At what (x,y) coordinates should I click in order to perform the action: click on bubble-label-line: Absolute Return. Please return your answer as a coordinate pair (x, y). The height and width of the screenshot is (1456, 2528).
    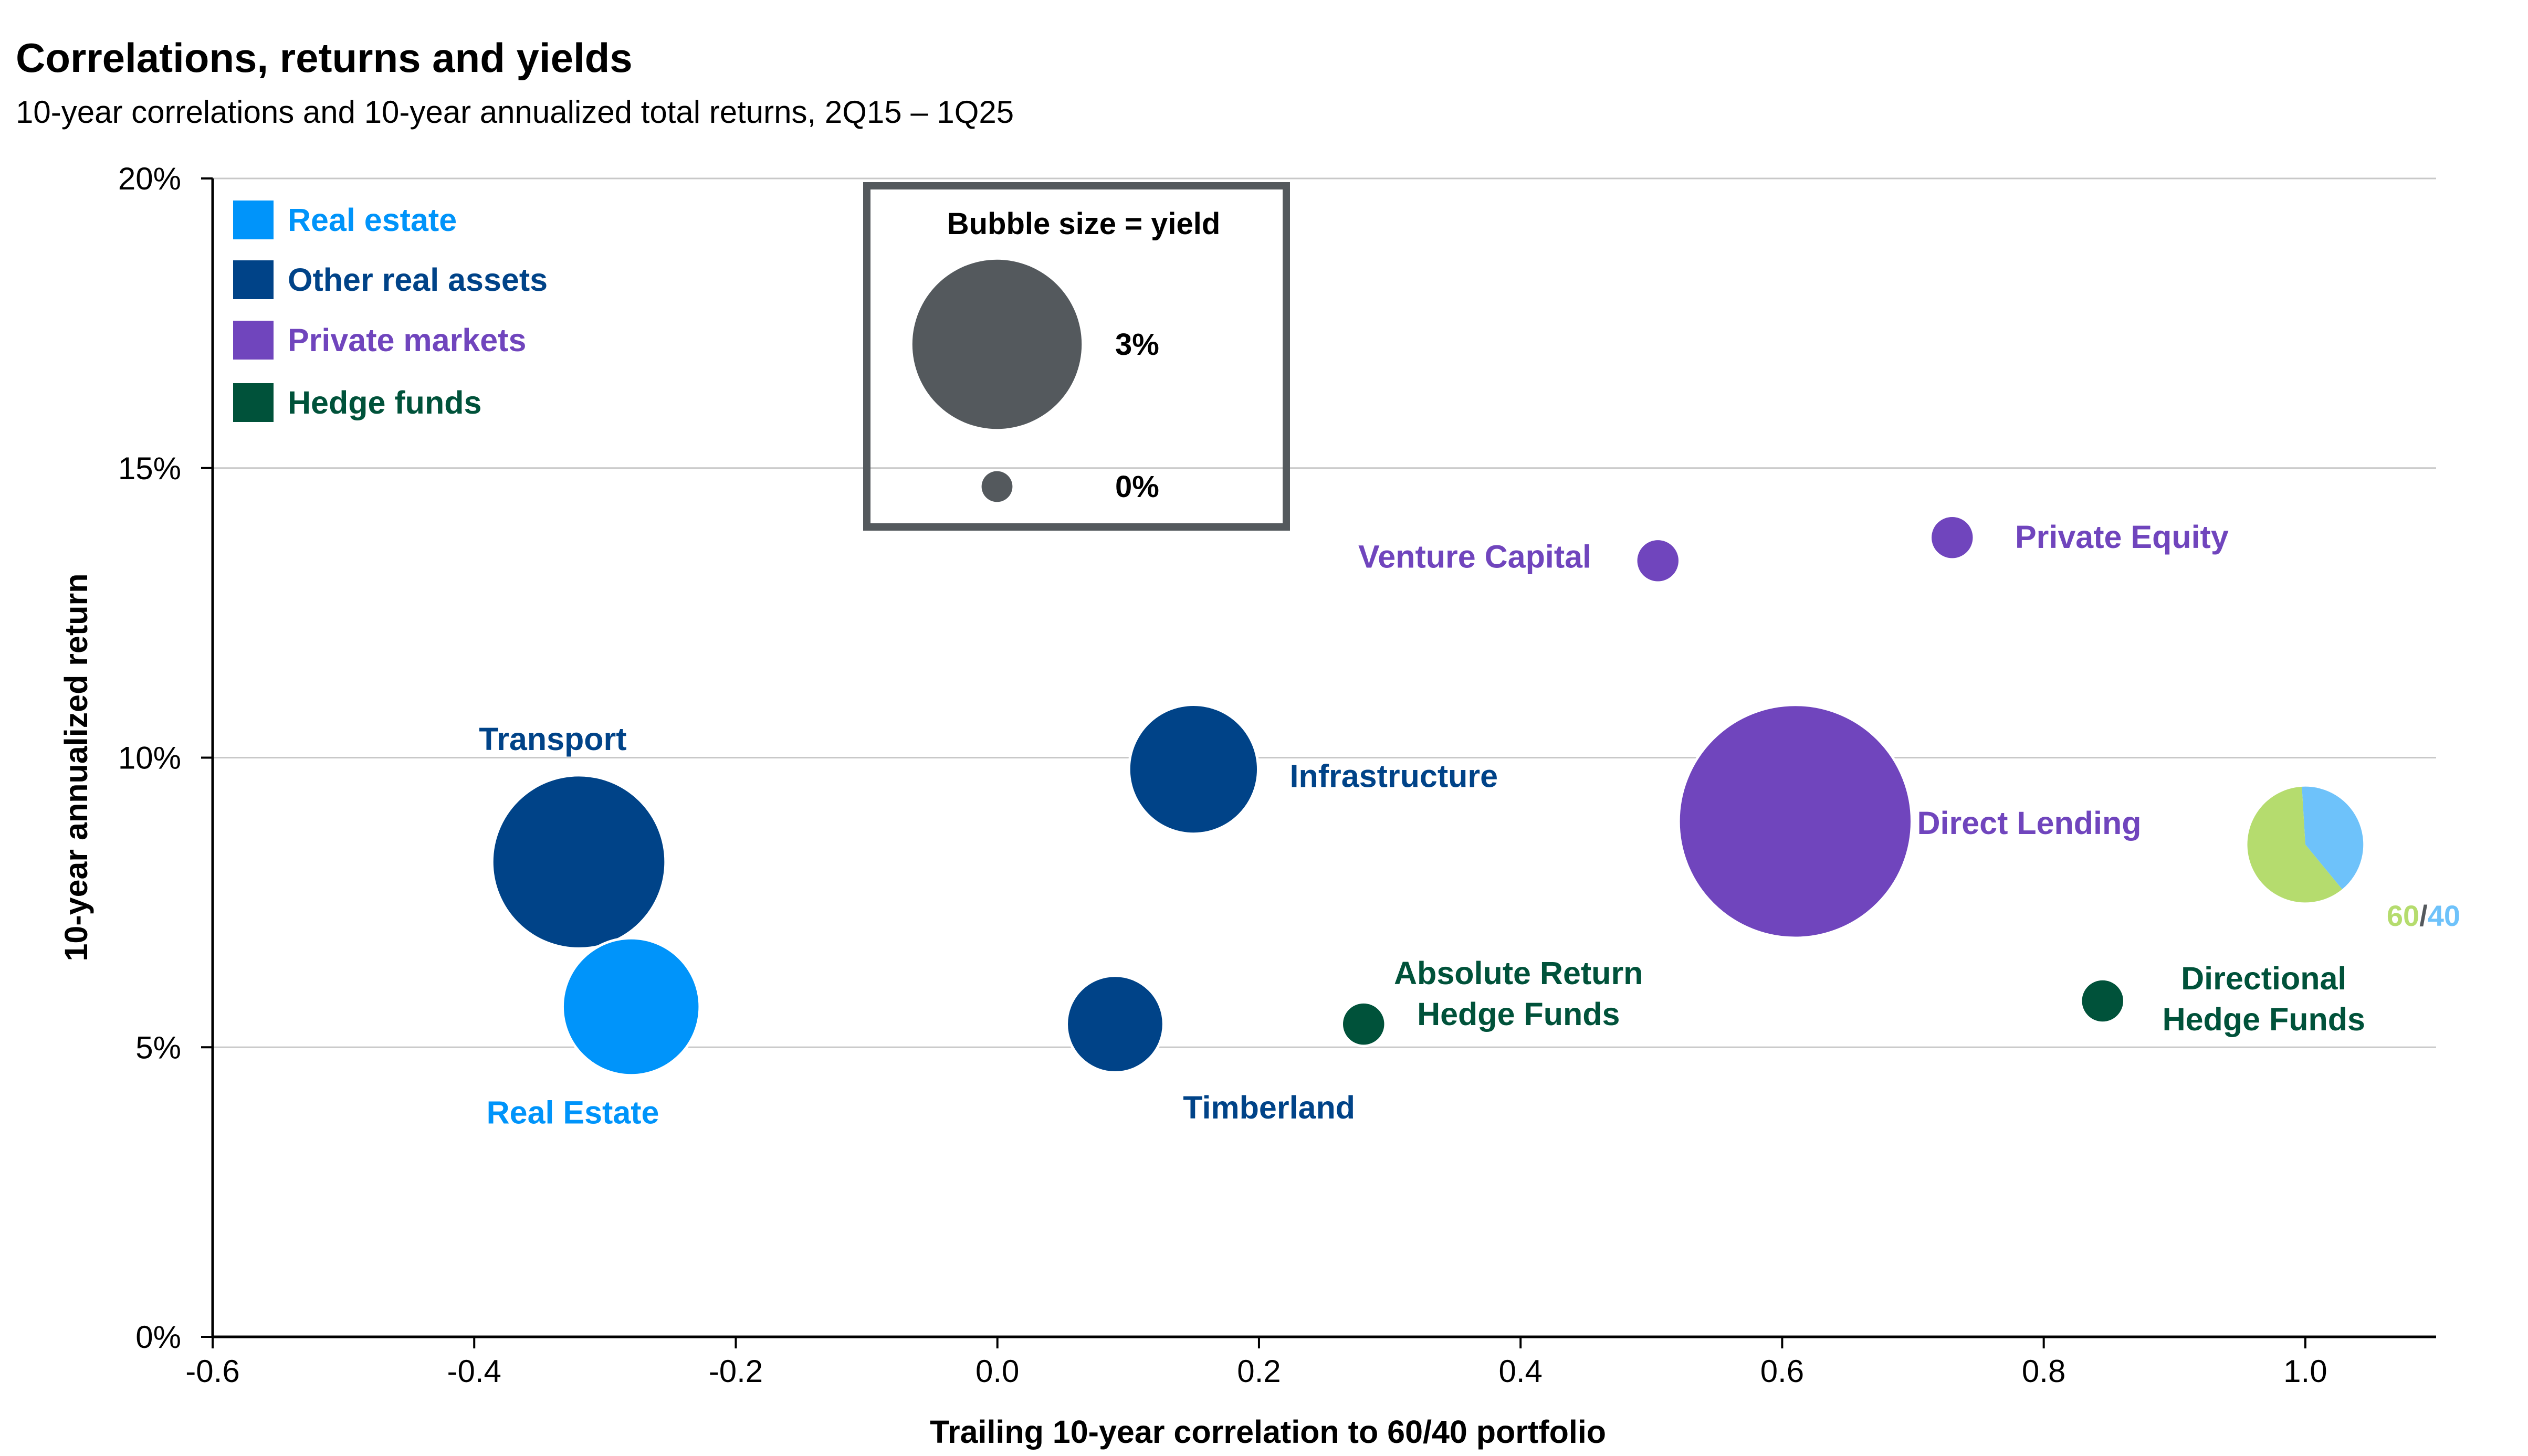
    Looking at the image, I should click on (1518, 973).